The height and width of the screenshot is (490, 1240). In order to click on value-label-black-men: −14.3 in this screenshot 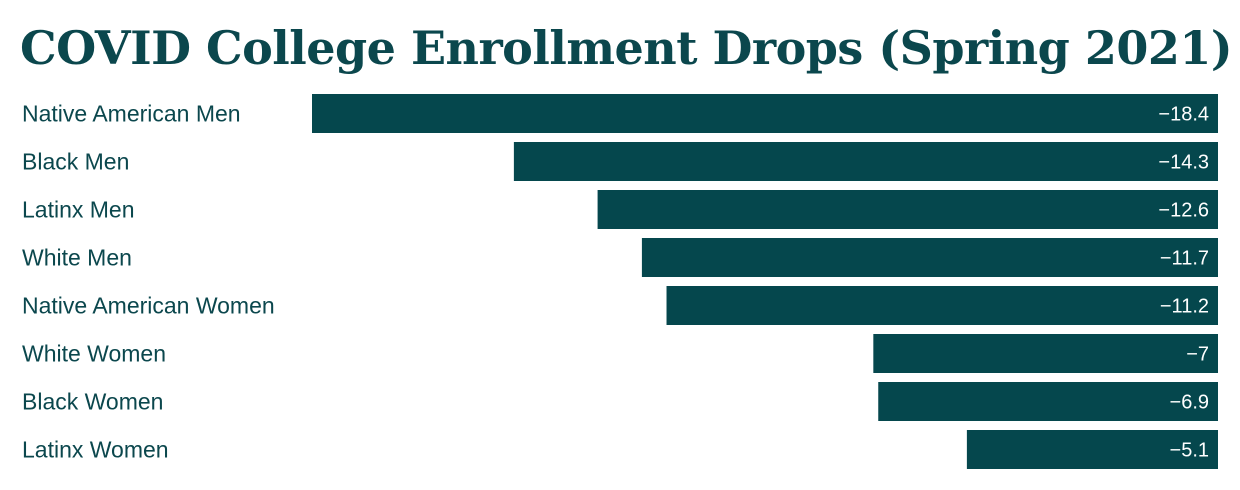, I will do `click(1183, 163)`.